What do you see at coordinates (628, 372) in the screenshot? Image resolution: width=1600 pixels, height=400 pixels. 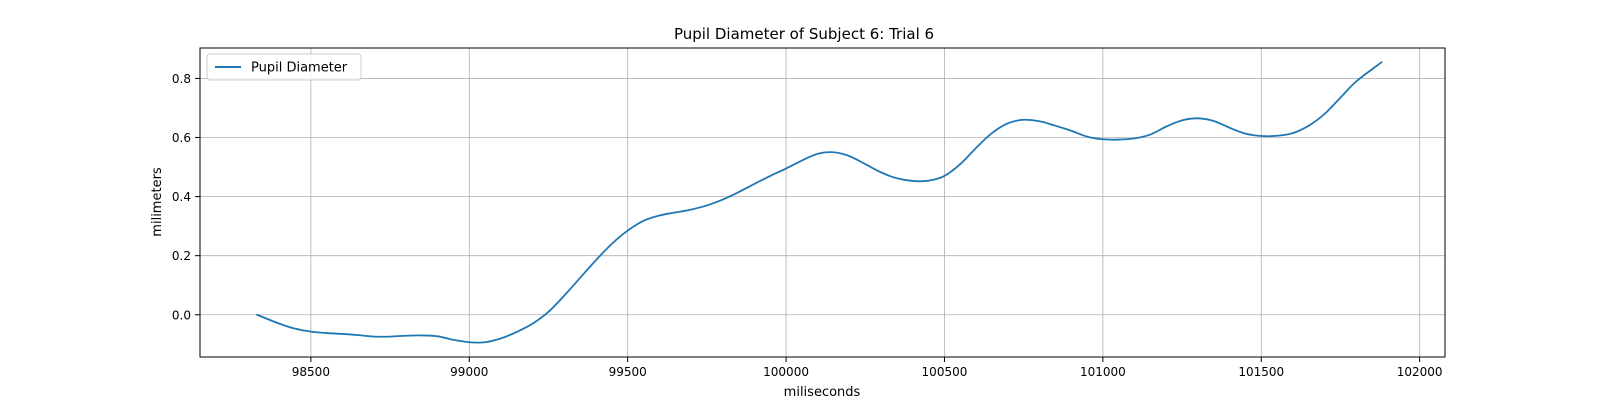 I see `x-tick-label: 99500` at bounding box center [628, 372].